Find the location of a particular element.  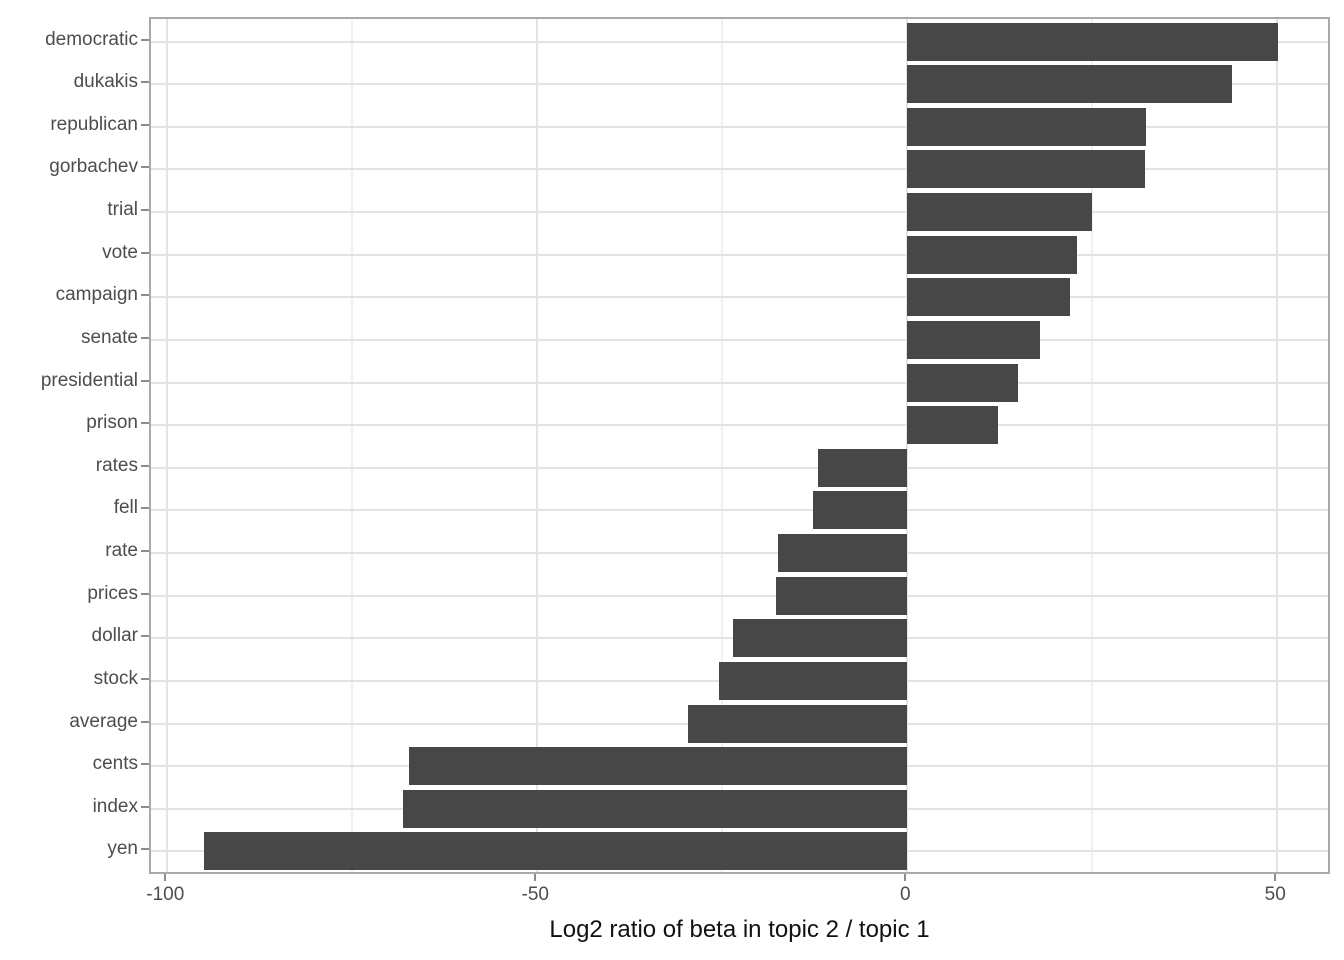

bar-senate is located at coordinates (974, 339).